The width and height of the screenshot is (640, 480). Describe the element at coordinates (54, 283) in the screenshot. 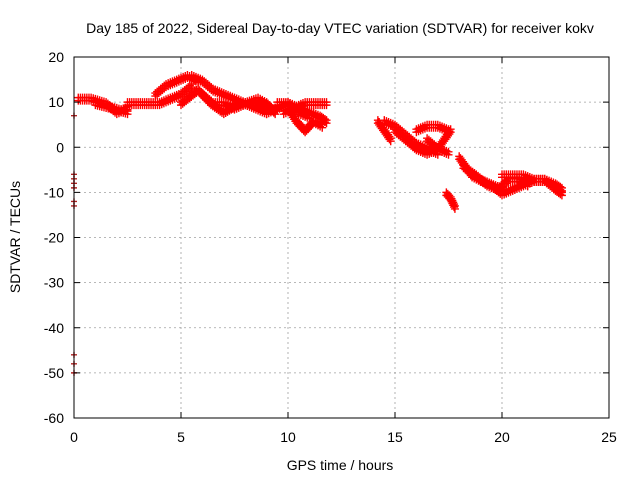

I see `y-tick-label: -30` at that location.